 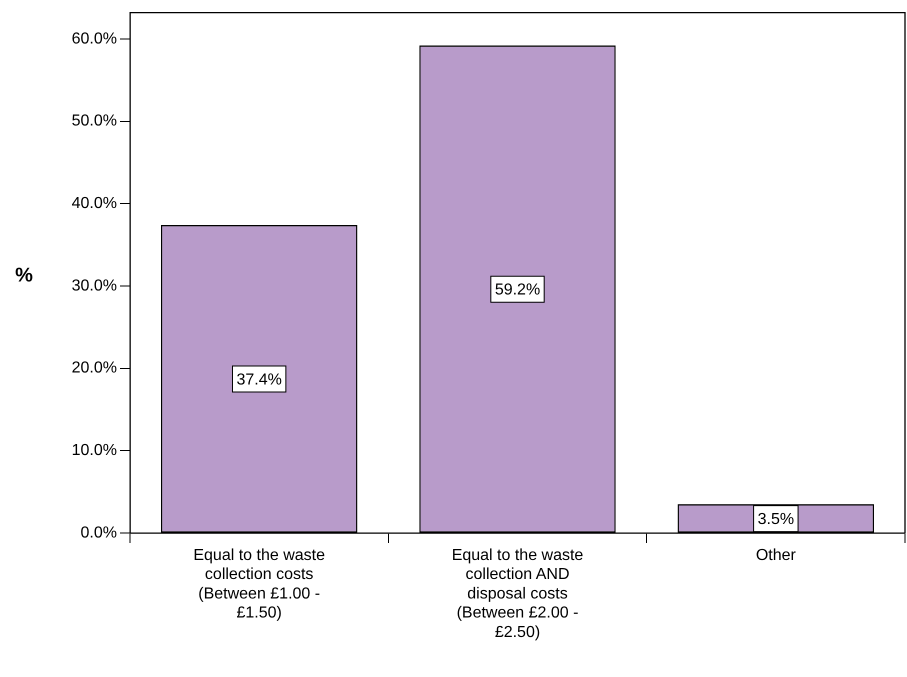 I want to click on y-axis-title: %, so click(x=24, y=275).